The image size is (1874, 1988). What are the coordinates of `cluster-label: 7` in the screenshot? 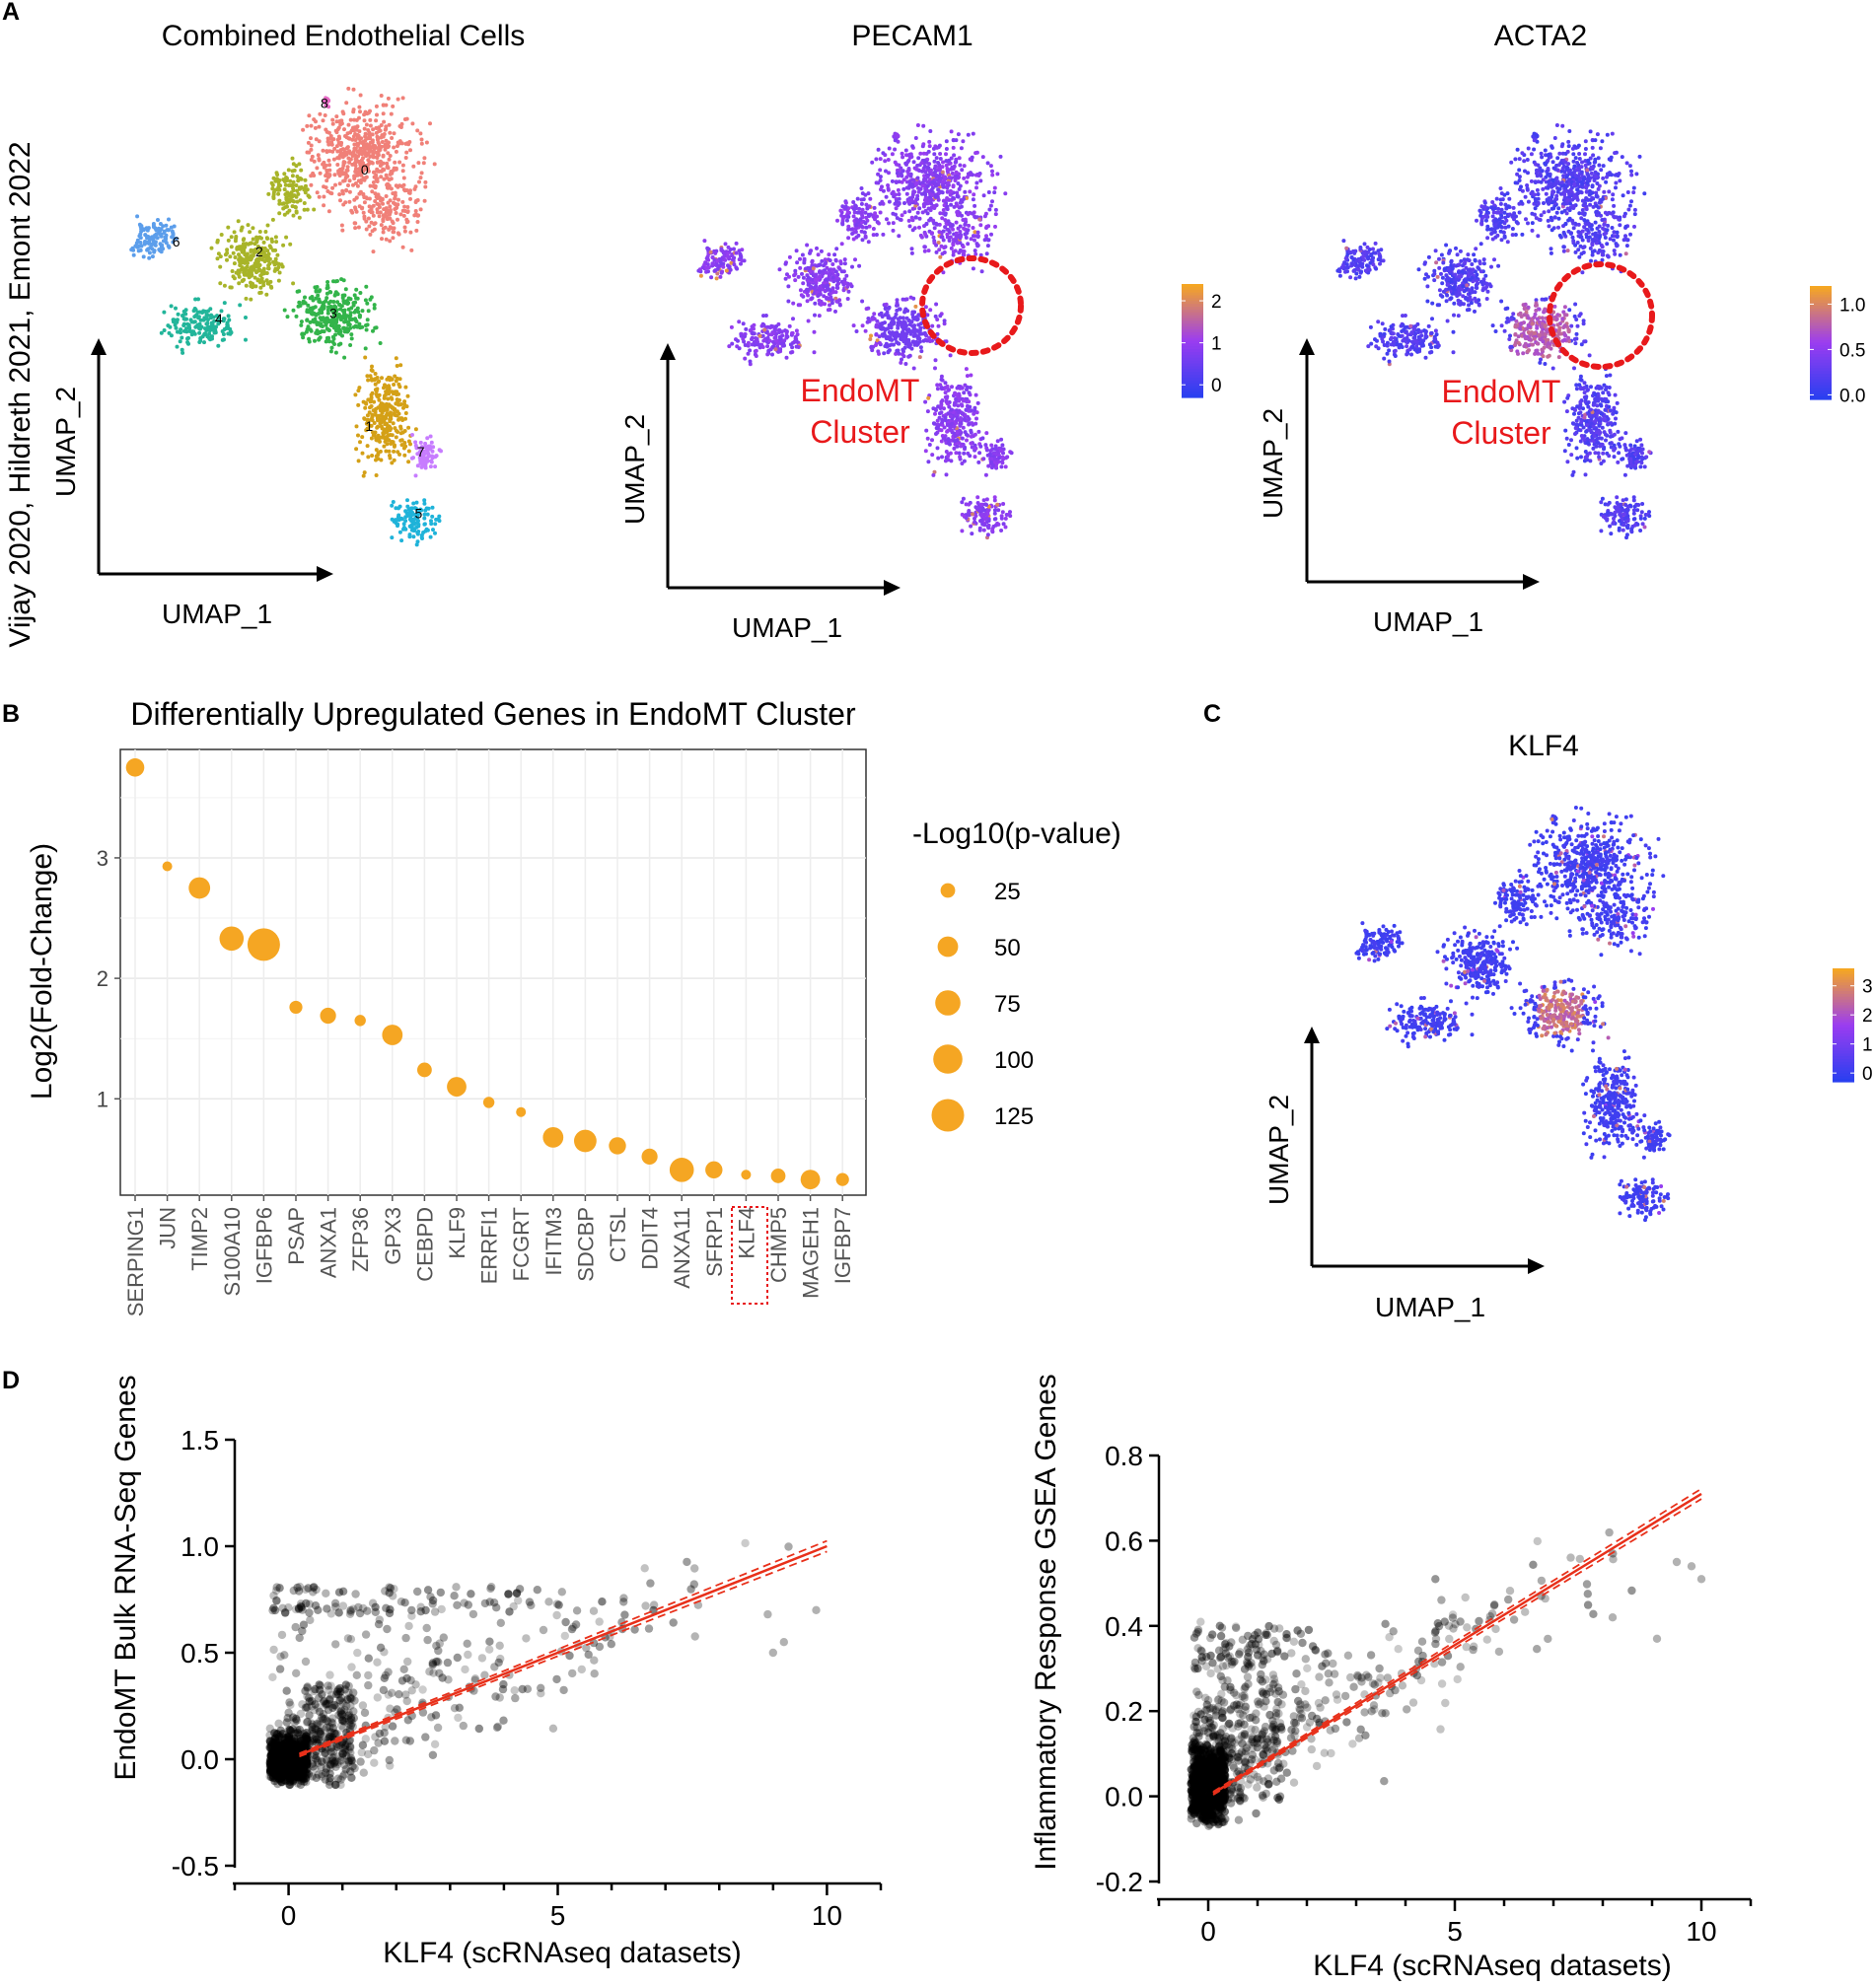 It's located at (421, 452).